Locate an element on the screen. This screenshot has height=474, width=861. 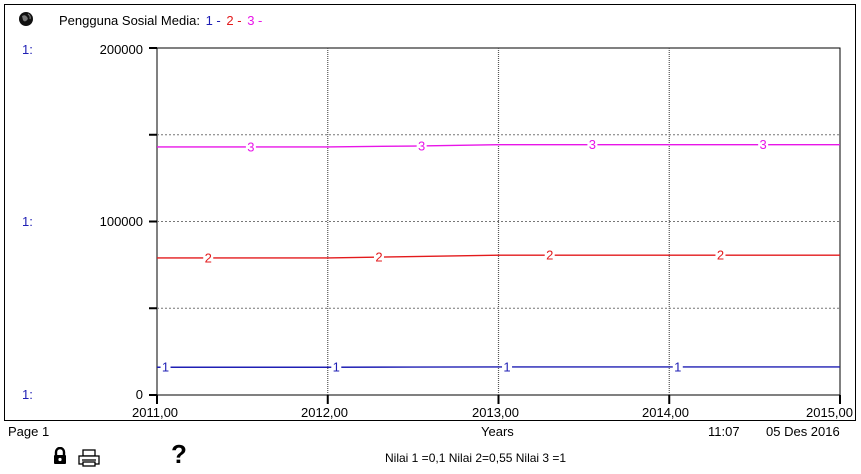
chart-title-row: Pengguna Sosial Media: 1 - 2 - 3 - is located at coordinates (160, 20).